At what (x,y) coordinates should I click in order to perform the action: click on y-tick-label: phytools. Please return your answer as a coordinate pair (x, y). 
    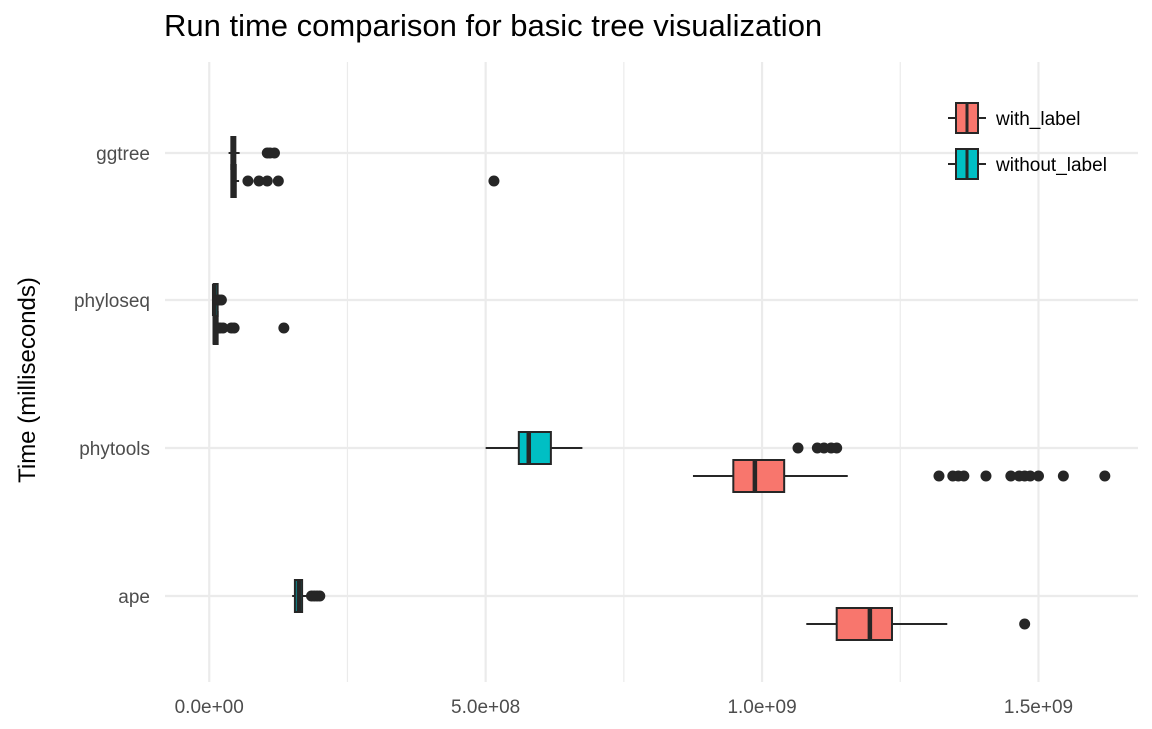
    Looking at the image, I should click on (114, 449).